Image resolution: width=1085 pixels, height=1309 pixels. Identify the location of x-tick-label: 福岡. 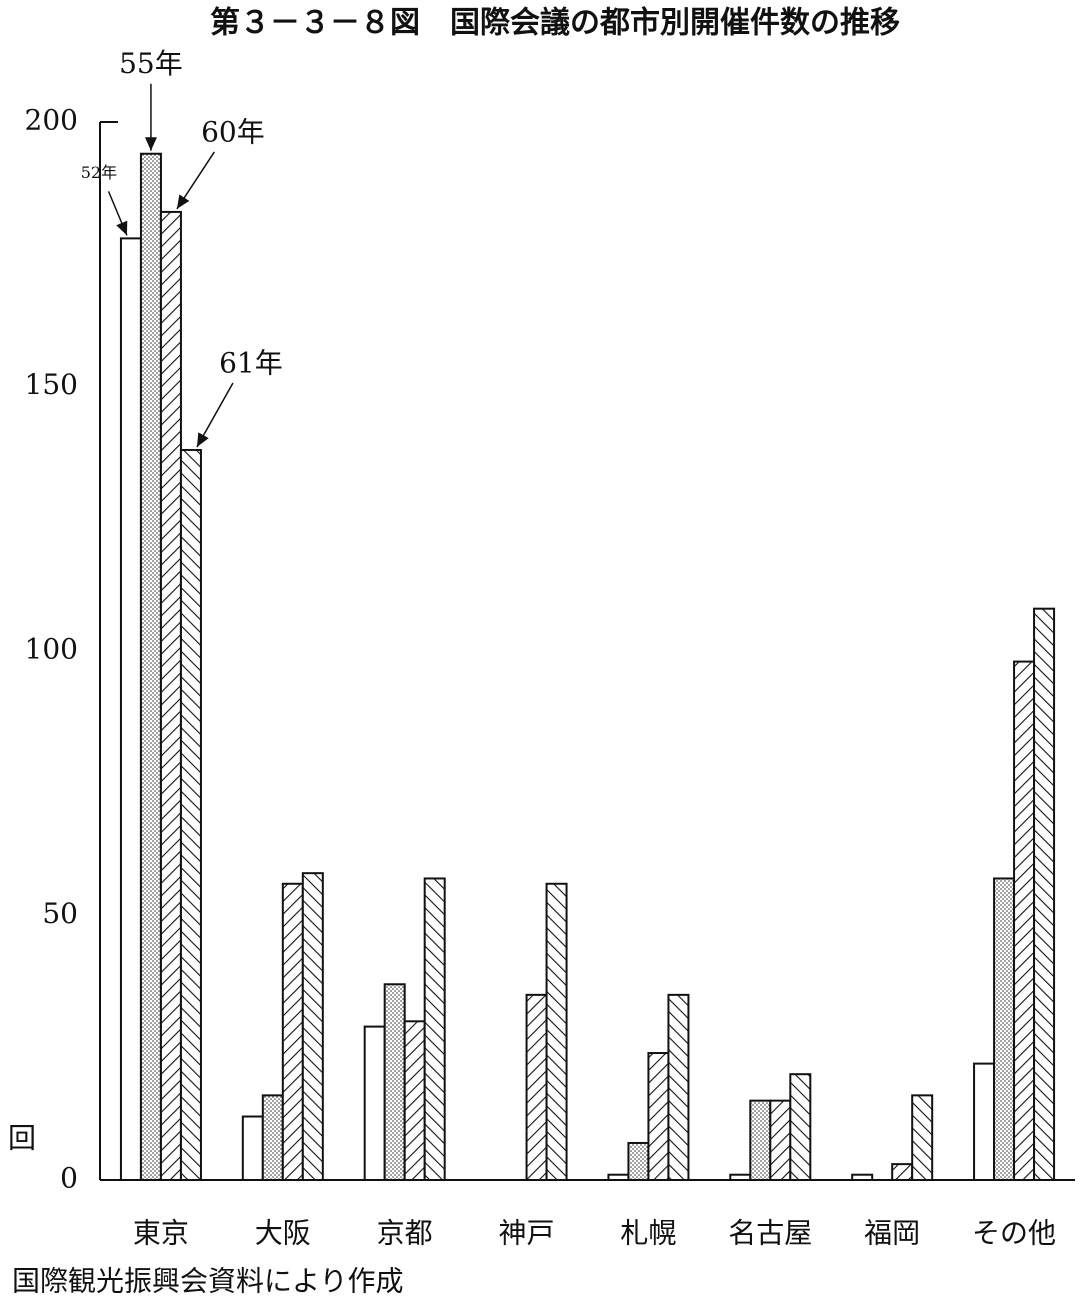
(892, 1233).